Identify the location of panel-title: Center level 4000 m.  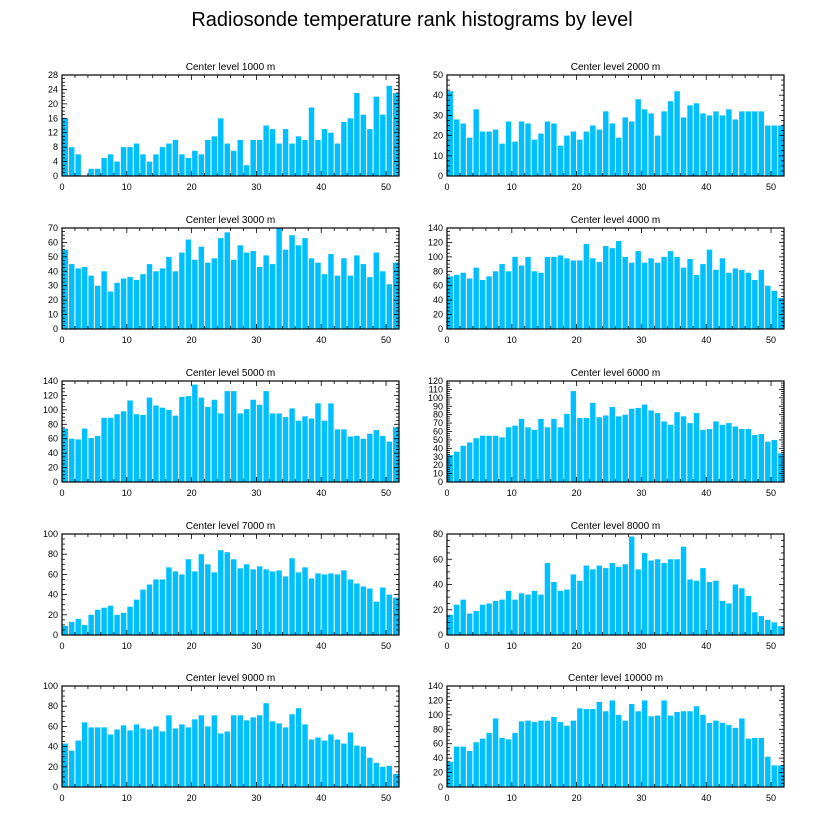
(616, 220).